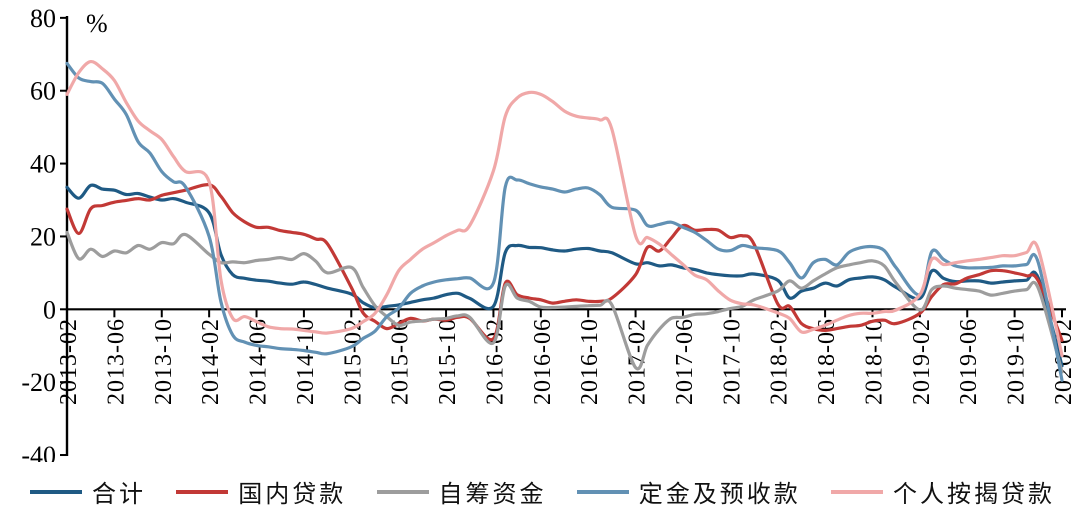  Describe the element at coordinates (857, 491) in the screenshot. I see `legend-line-personal-mortgage-loans` at that location.